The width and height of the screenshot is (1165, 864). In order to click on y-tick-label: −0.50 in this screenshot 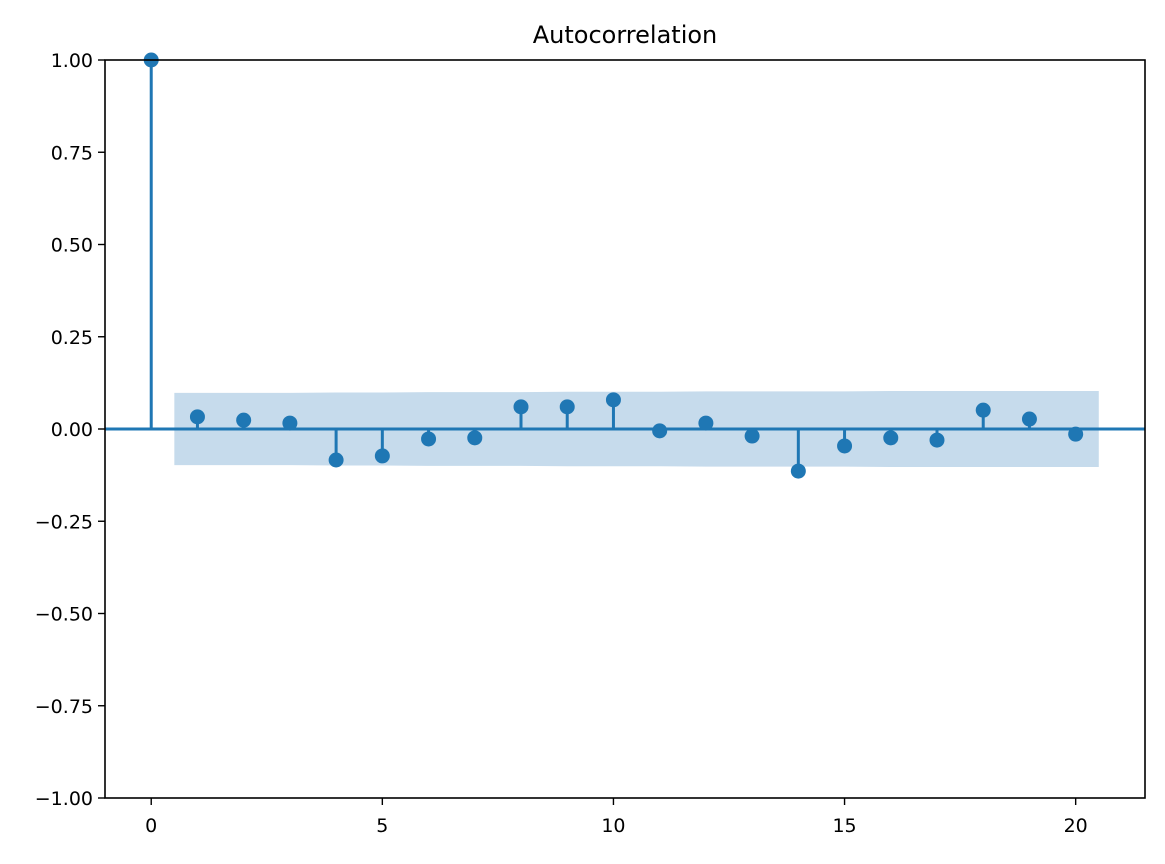, I will do `click(64, 615)`.